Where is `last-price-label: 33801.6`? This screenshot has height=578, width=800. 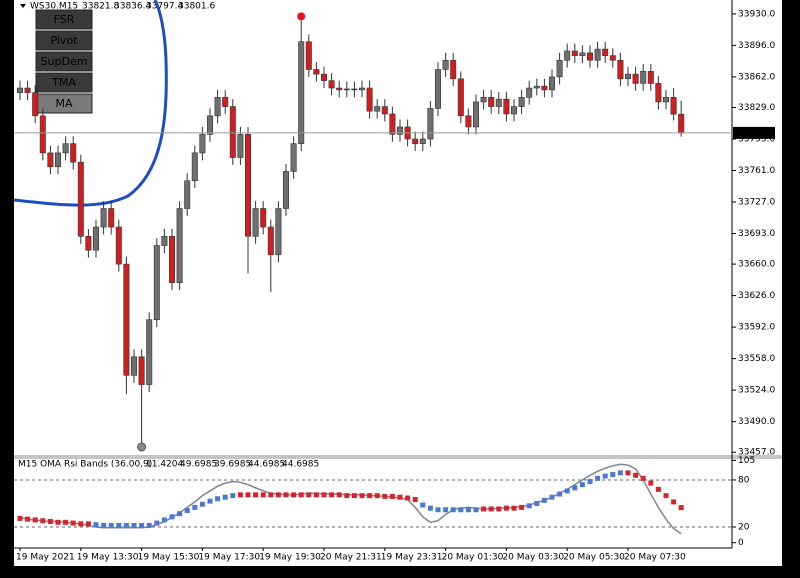 last-price-label: 33801.6 is located at coordinates (754, 133).